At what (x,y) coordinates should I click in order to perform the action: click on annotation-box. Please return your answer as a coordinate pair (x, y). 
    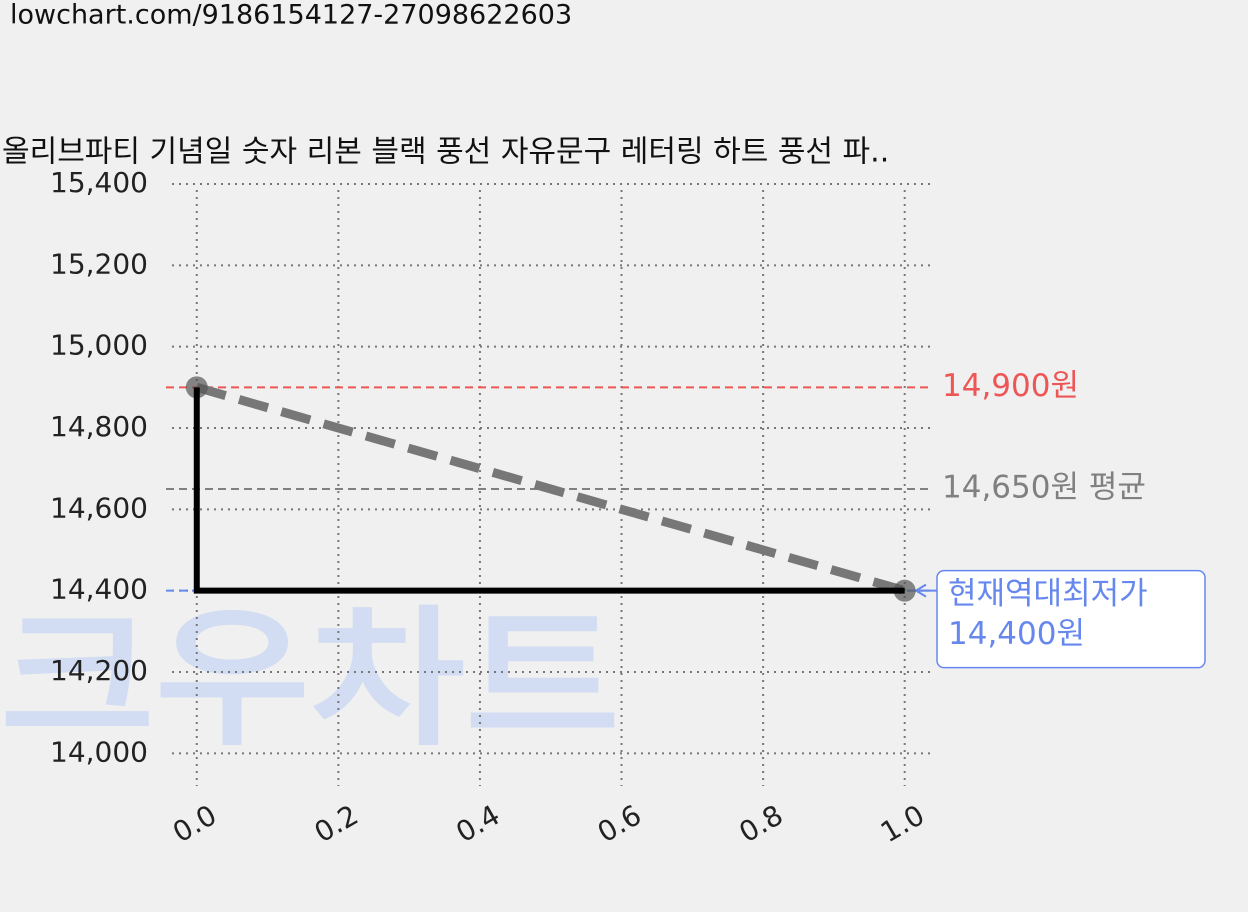
    Looking at the image, I should click on (1071, 619).